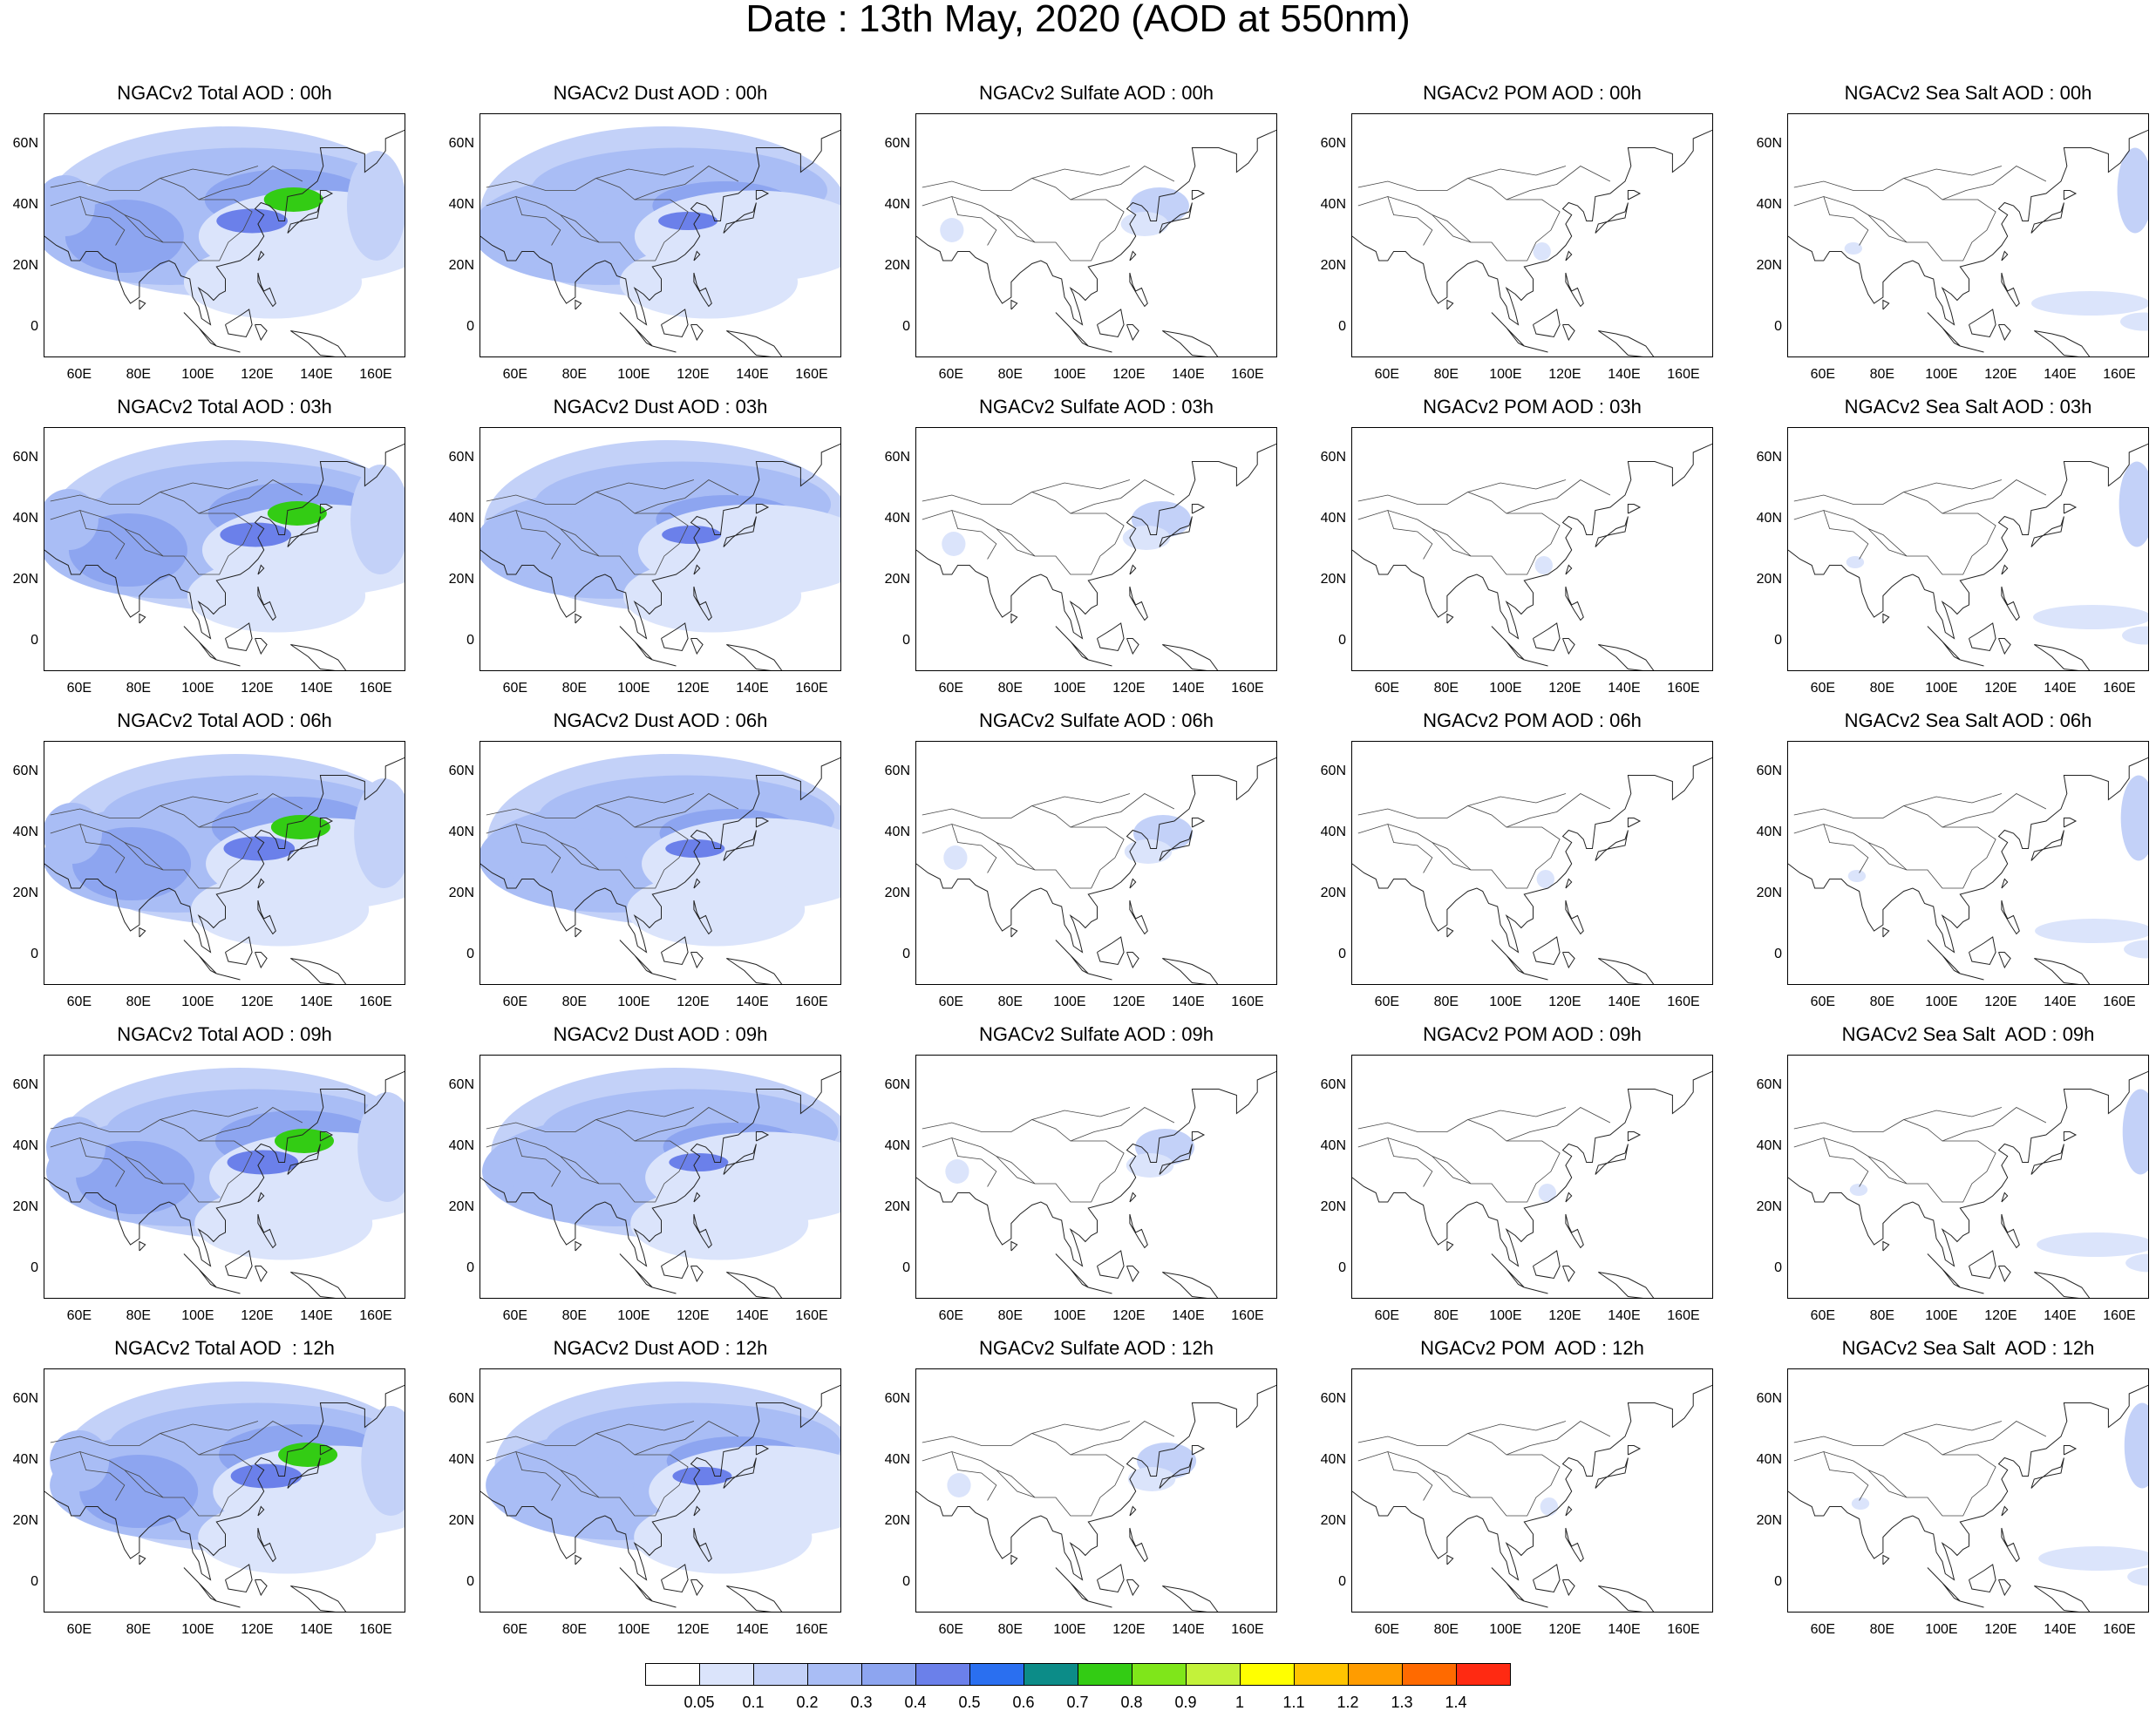 This screenshot has height=1711, width=2156. What do you see at coordinates (1968, 1034) in the screenshot?
I see `panel-title: NGACv2 Sea Salt AOD : 09h` at bounding box center [1968, 1034].